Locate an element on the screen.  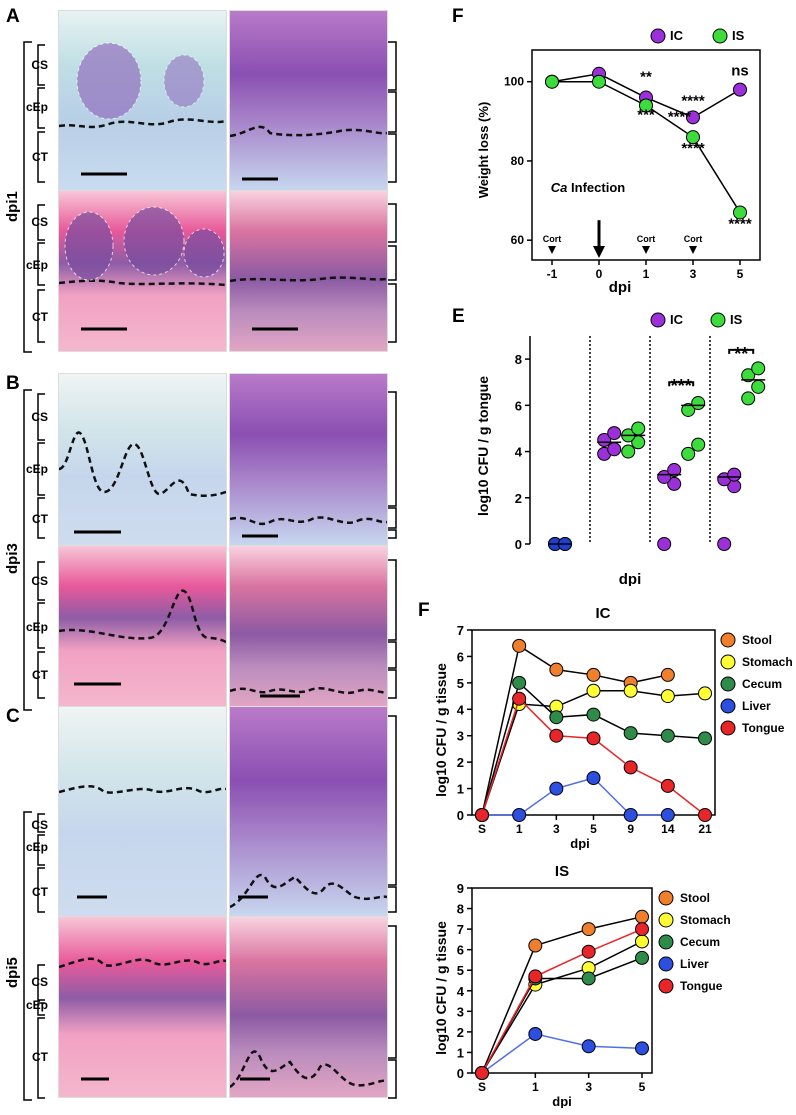
histology-brackets is located at coordinates (34, 571).